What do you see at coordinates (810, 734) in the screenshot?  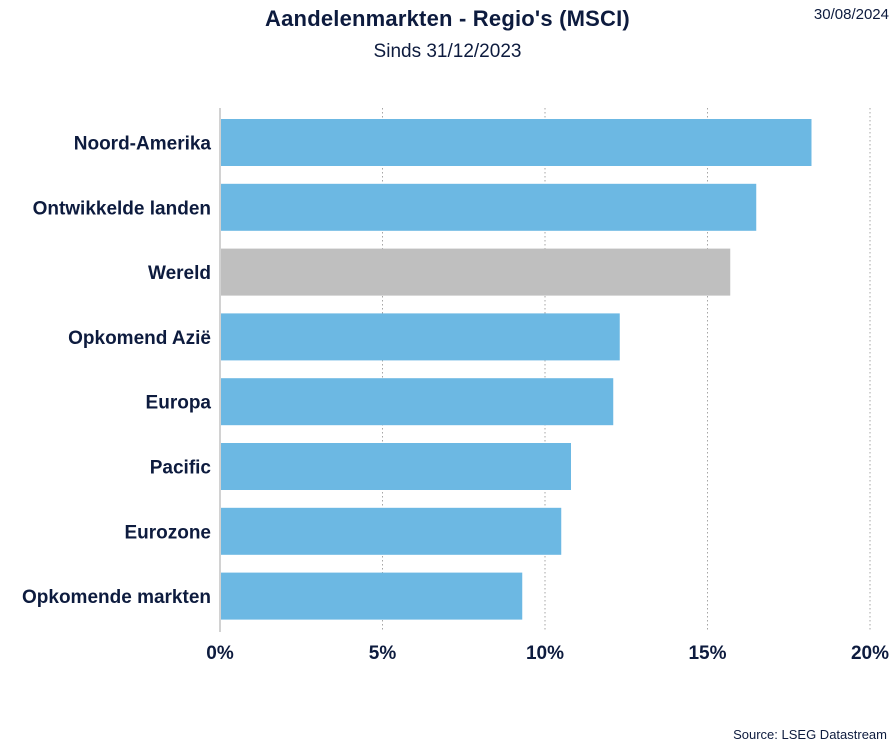 I see `source-note: Source: LSEG Datastream` at bounding box center [810, 734].